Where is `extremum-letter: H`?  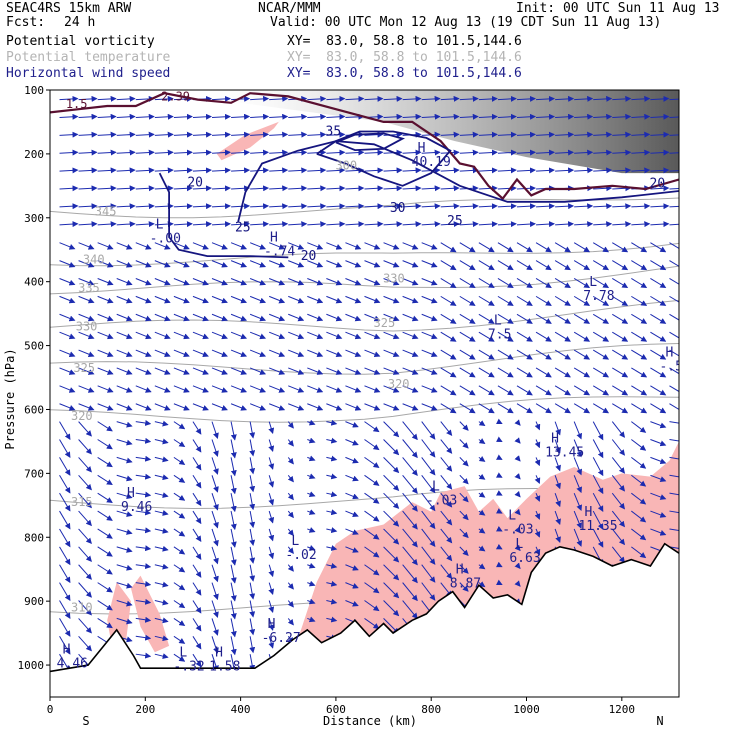 extremum-letter: H is located at coordinates (460, 570).